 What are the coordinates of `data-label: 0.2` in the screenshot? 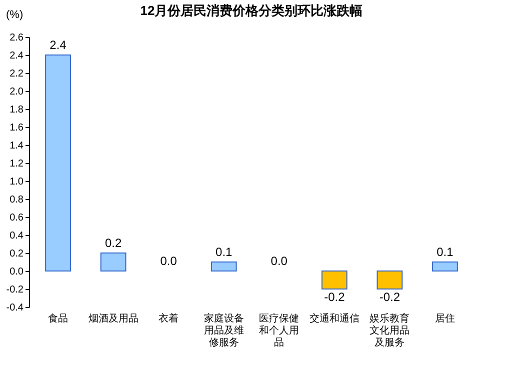 It's located at (113, 243).